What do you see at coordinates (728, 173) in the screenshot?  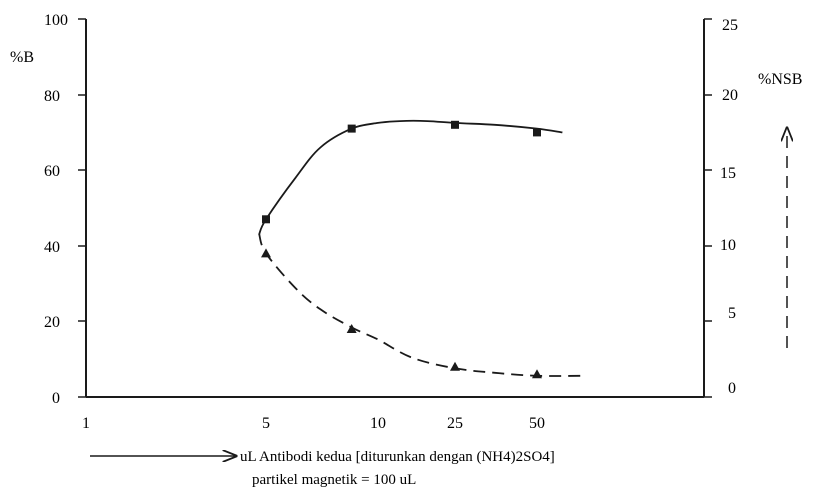 I see `right-tick-label: 15` at bounding box center [728, 173].